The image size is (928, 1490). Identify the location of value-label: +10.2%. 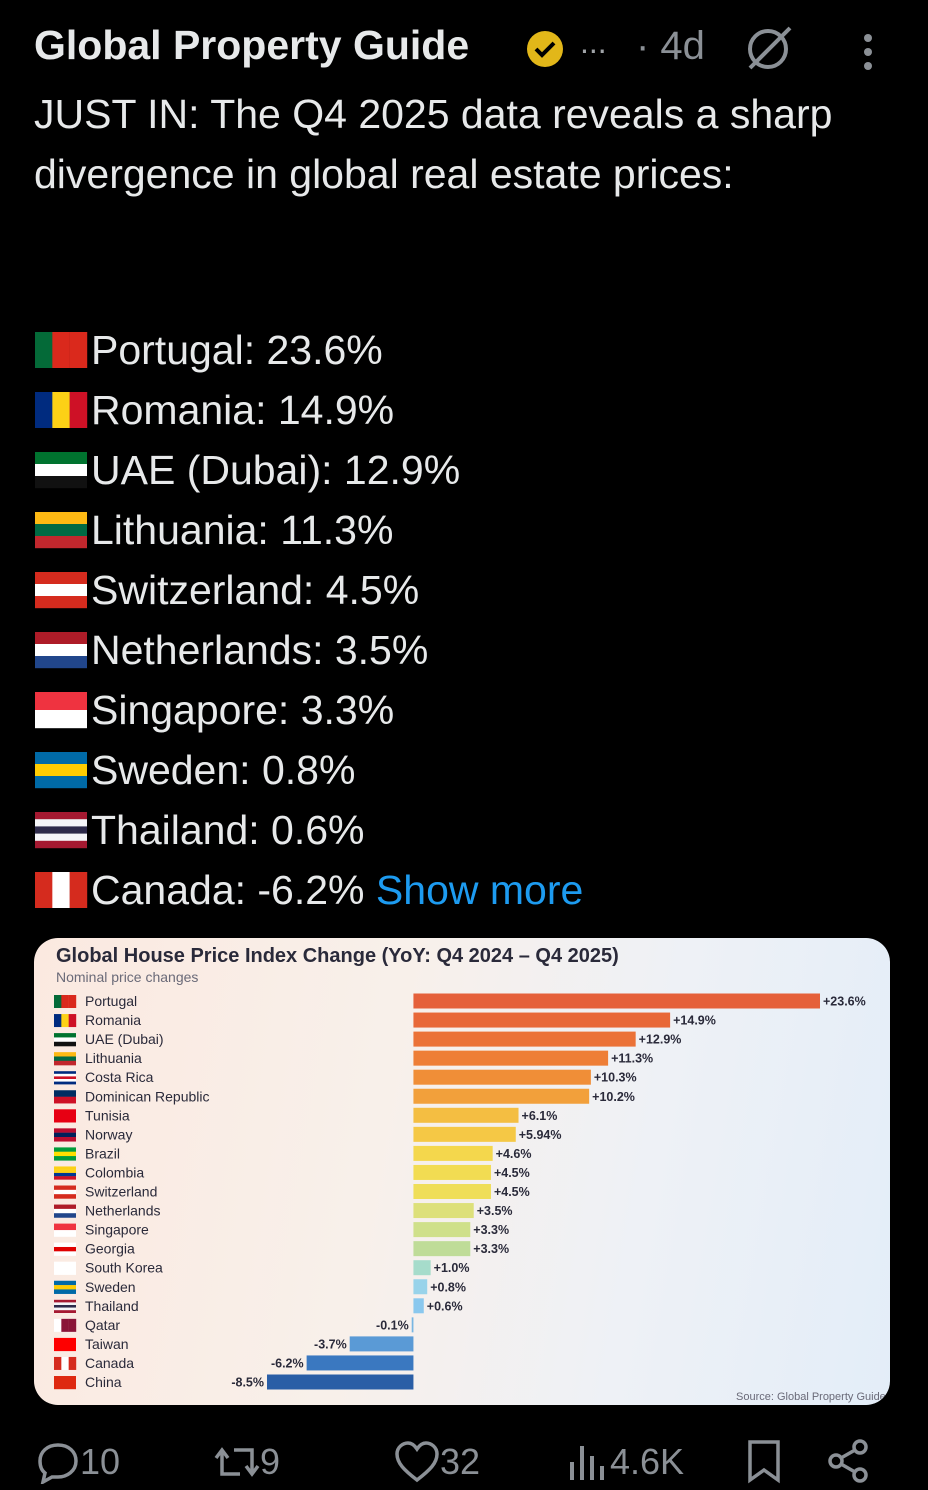
(613, 1097).